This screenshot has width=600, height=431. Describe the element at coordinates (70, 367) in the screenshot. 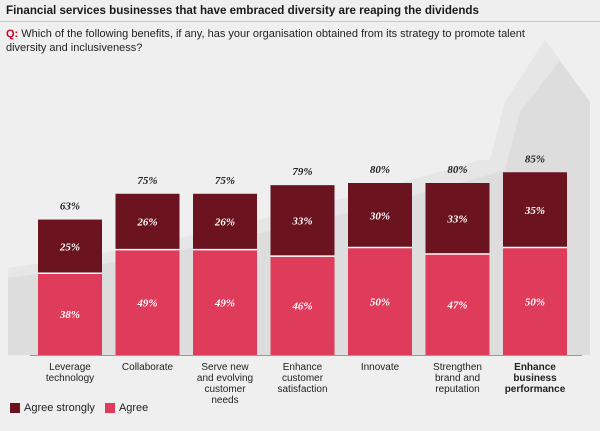

I see `category-label-0-0: Leverage` at that location.